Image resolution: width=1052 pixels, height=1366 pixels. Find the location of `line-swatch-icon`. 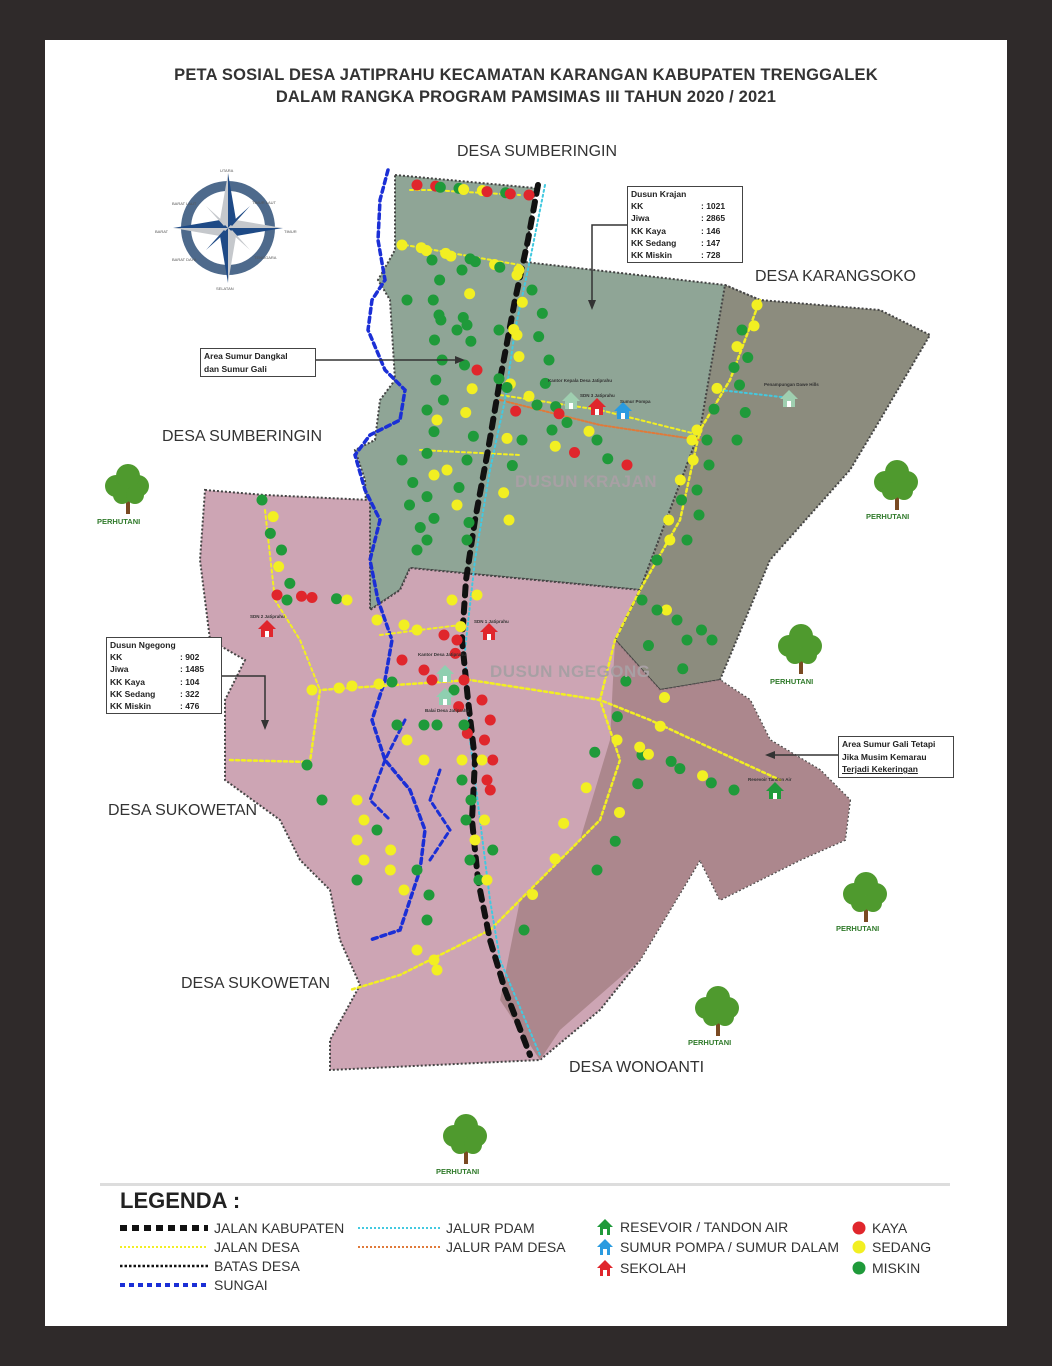

line-swatch-icon is located at coordinates (164, 1266).